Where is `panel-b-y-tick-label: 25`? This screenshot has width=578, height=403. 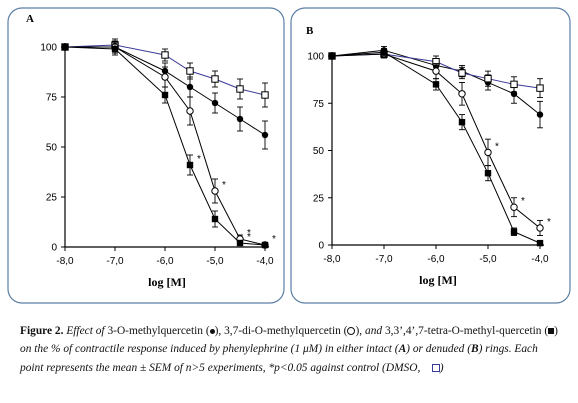
panel-b-y-tick-label: 25 is located at coordinates (319, 198).